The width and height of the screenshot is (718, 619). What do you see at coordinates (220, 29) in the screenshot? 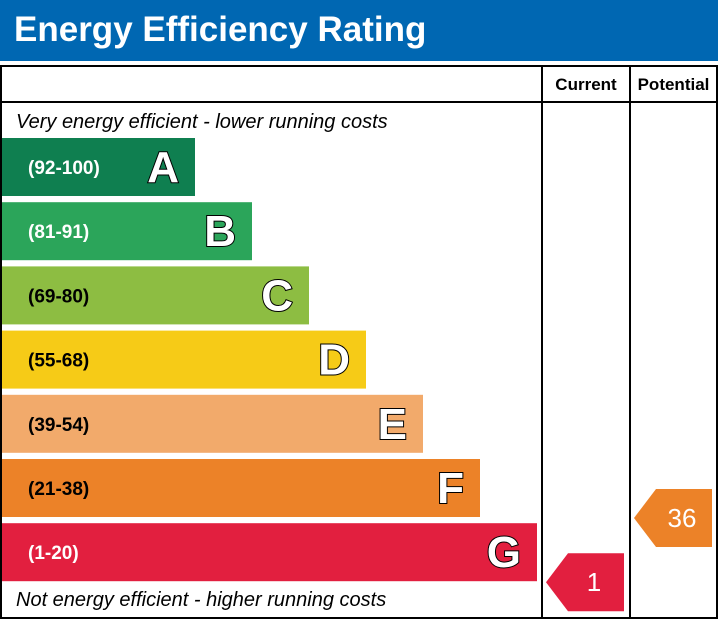
I see `page-title: Energy Efficiency Rating` at bounding box center [220, 29].